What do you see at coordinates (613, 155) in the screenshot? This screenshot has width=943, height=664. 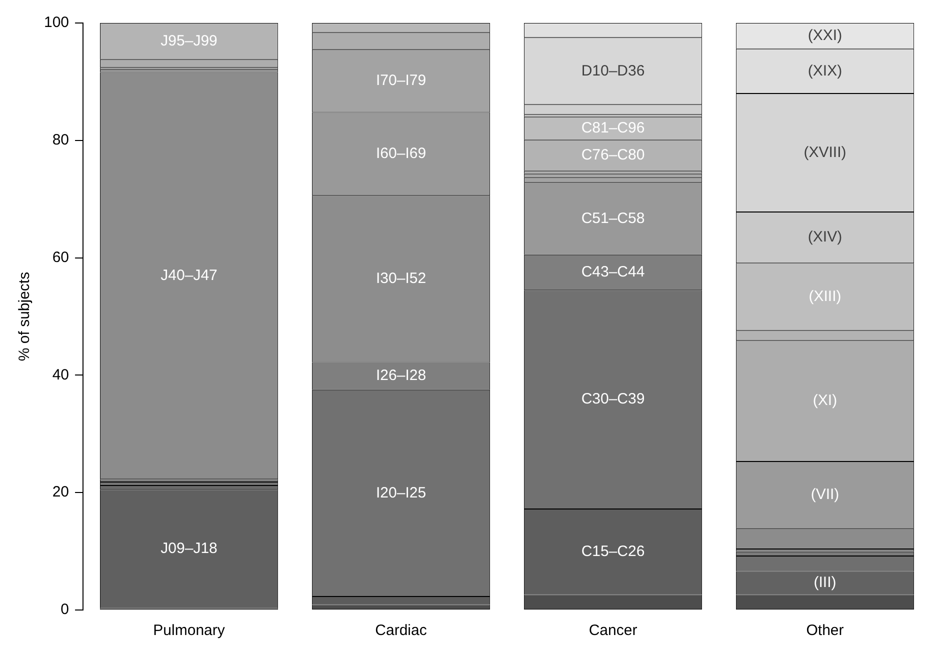 I see `data-label: C76–C80` at bounding box center [613, 155].